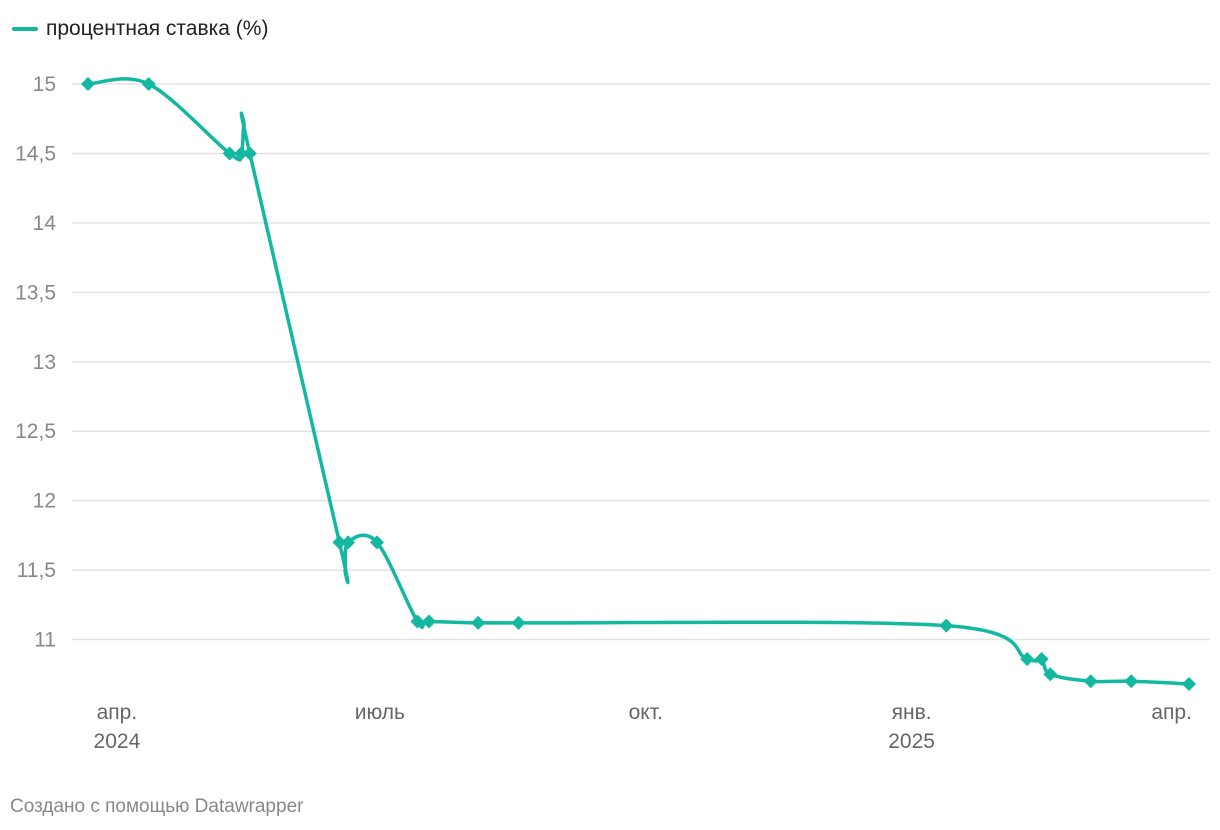 The height and width of the screenshot is (830, 1220). I want to click on chart-legend: процентная ставка (%), so click(140, 29).